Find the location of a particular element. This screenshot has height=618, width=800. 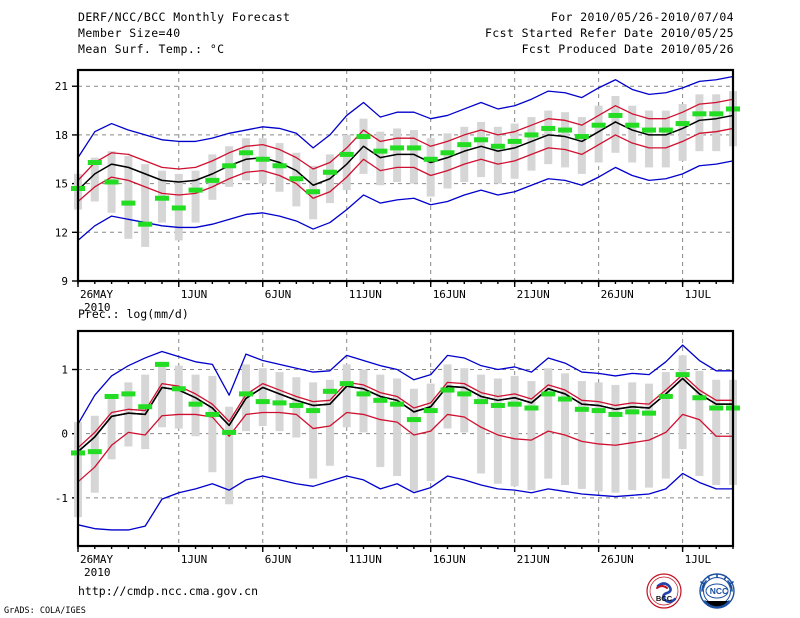

precipitation-series-inner-mean is located at coordinates (405, 415).